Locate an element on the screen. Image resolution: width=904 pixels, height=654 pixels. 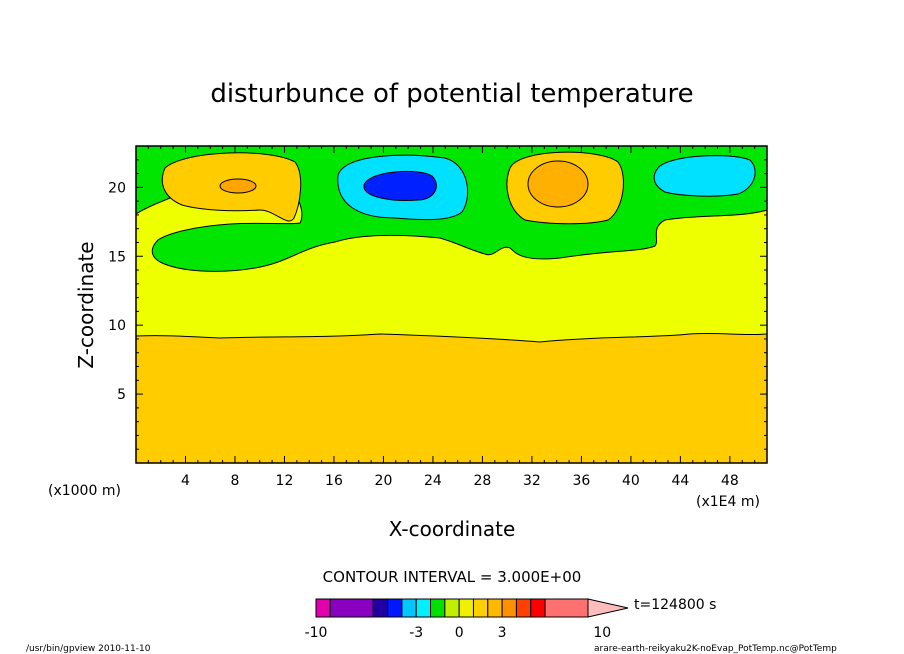
colorbar-tick-label: 0 is located at coordinates (459, 633).